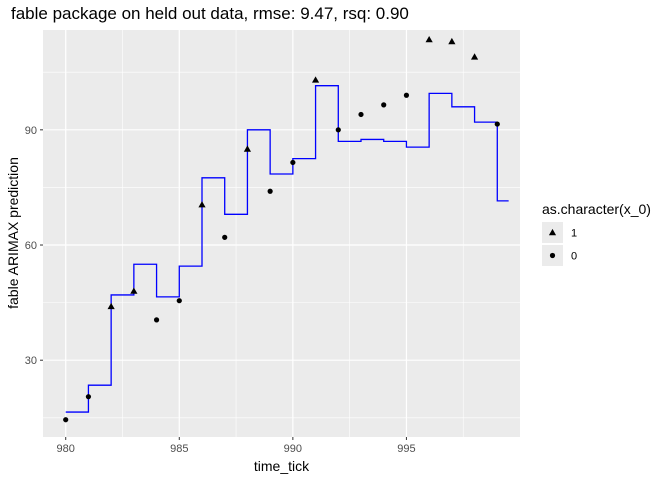 Image resolution: width=672 pixels, height=480 pixels. What do you see at coordinates (31, 246) in the screenshot?
I see `y-tick-label: 60` at bounding box center [31, 246].